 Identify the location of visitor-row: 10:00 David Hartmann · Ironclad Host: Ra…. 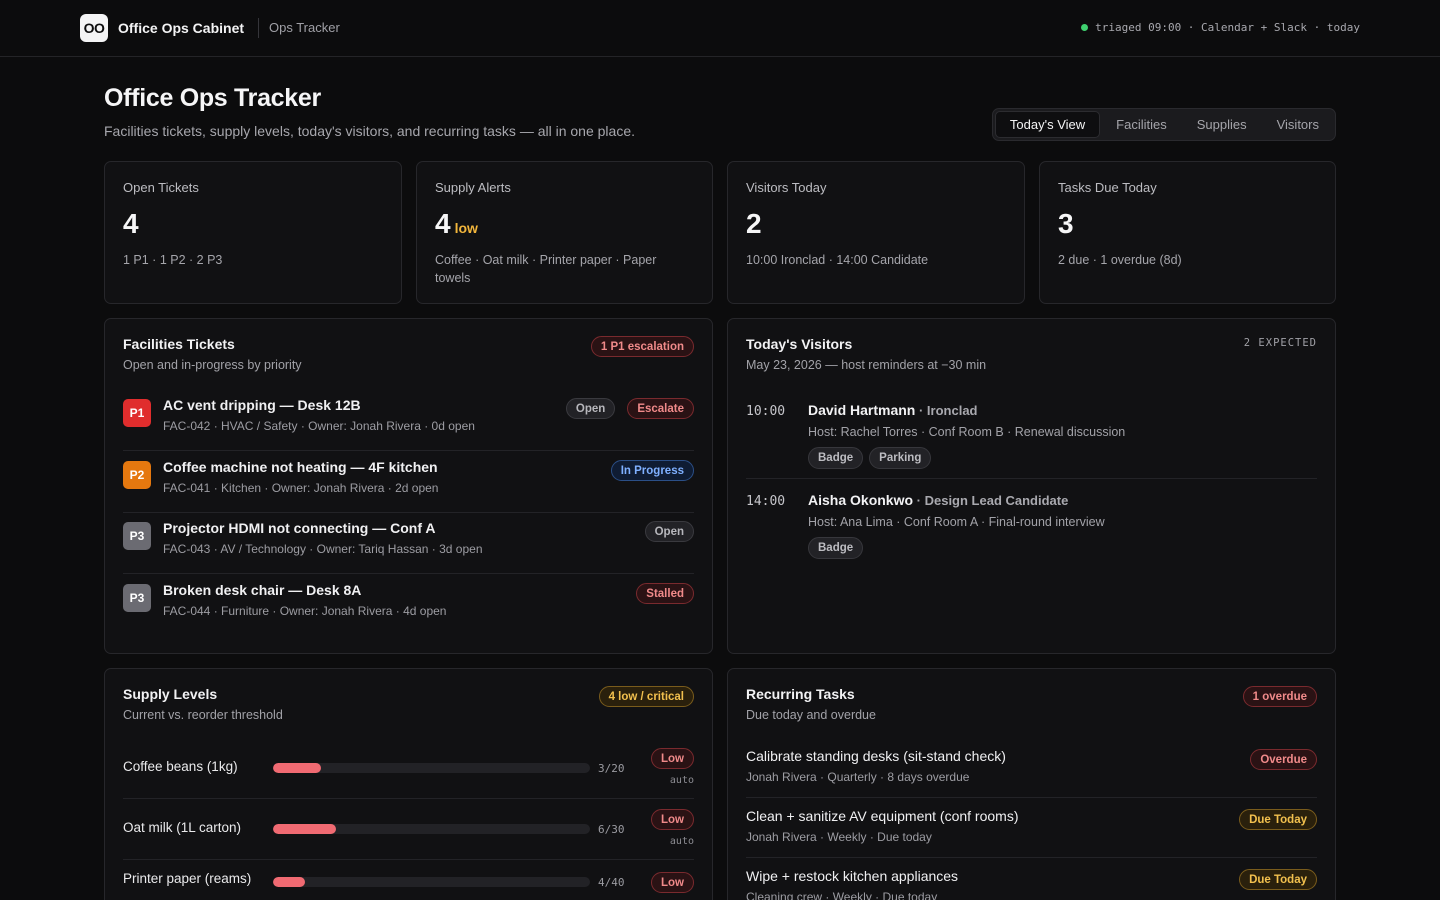
(1031, 440).